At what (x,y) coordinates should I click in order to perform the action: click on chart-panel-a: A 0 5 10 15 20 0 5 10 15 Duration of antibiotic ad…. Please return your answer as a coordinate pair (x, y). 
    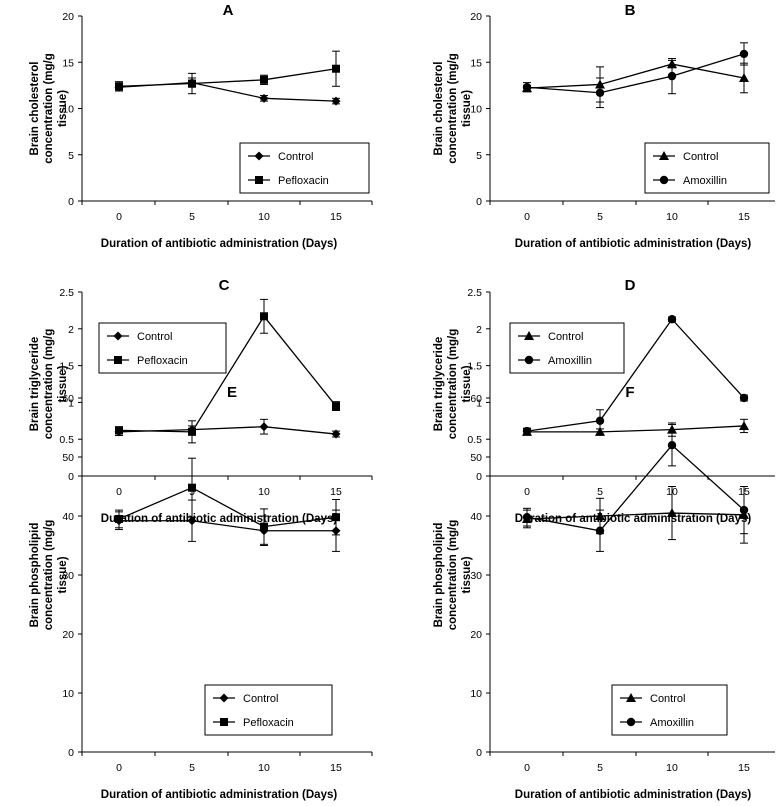
    Looking at the image, I should click on (201, 126).